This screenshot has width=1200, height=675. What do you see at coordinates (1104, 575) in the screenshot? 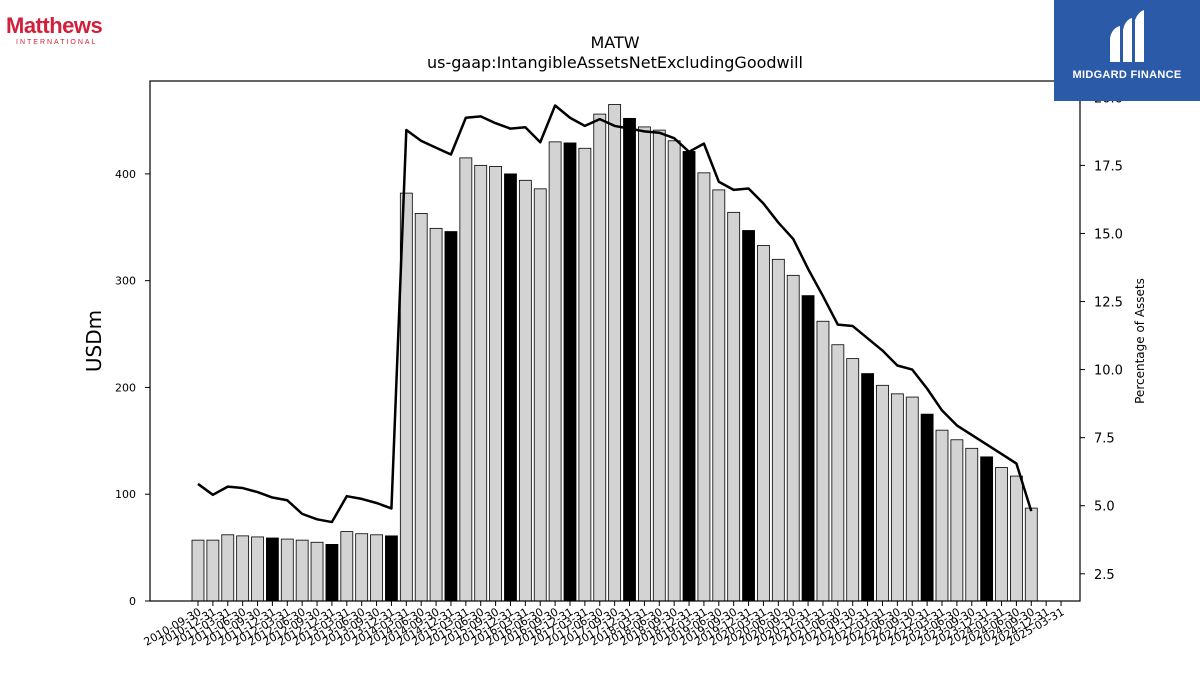
I see `right-y-tick-label: 2.5` at bounding box center [1104, 575].